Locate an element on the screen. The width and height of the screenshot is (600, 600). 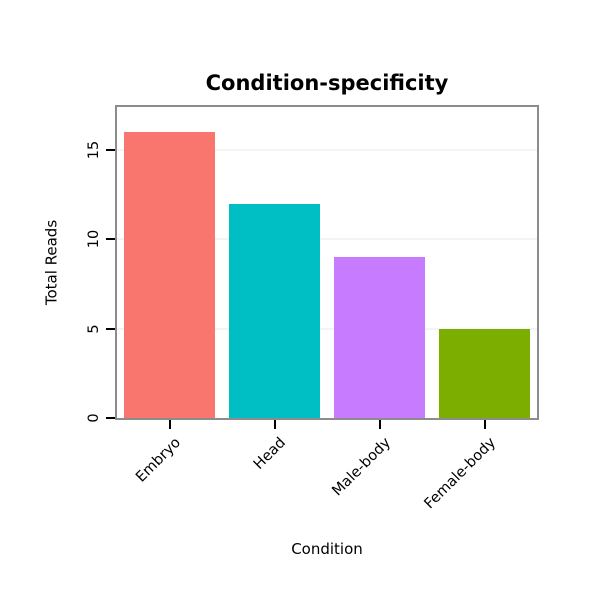
y-axis-title: Total Reads is located at coordinates (51, 262).